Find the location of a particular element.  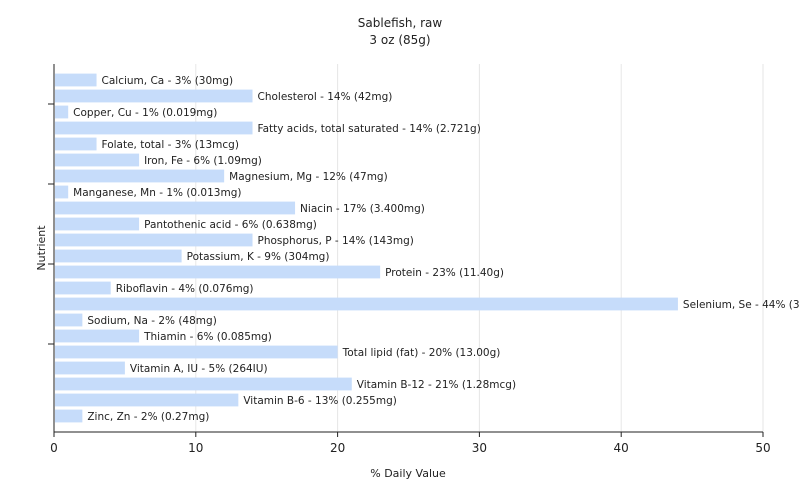

x-tick-label: 30 is located at coordinates (479, 448).